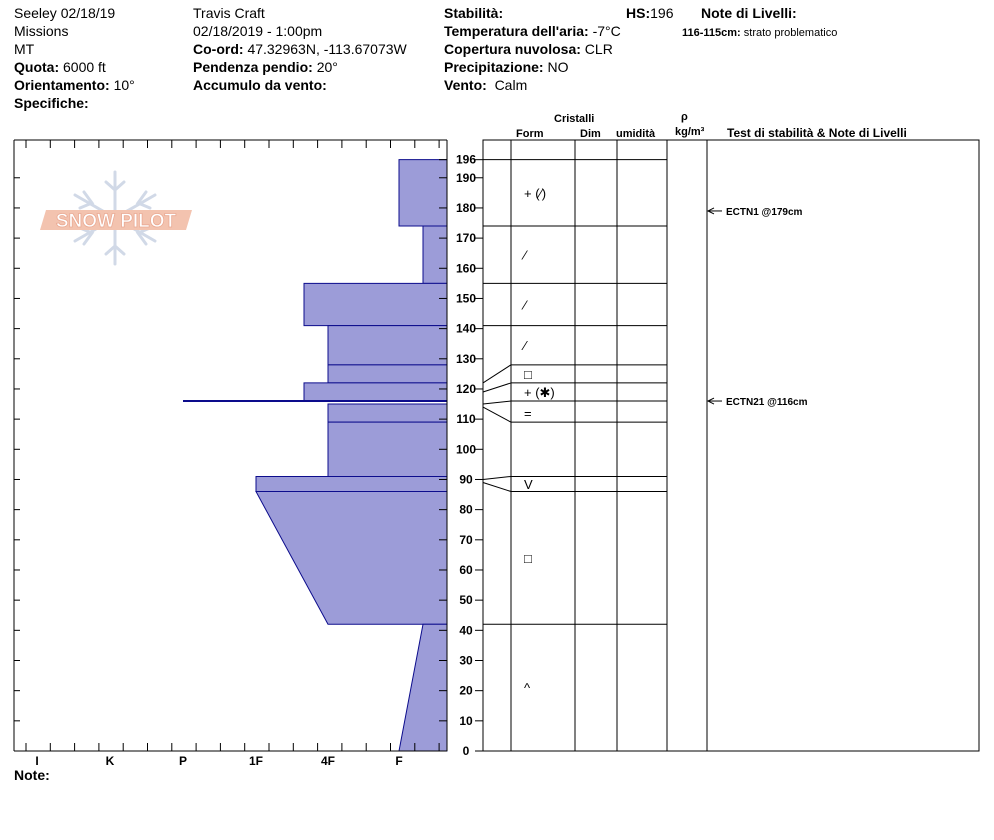  Describe the element at coordinates (817, 133) in the screenshot. I see `stability-notes-header: Test di stabilità & Note di Livelli` at that location.